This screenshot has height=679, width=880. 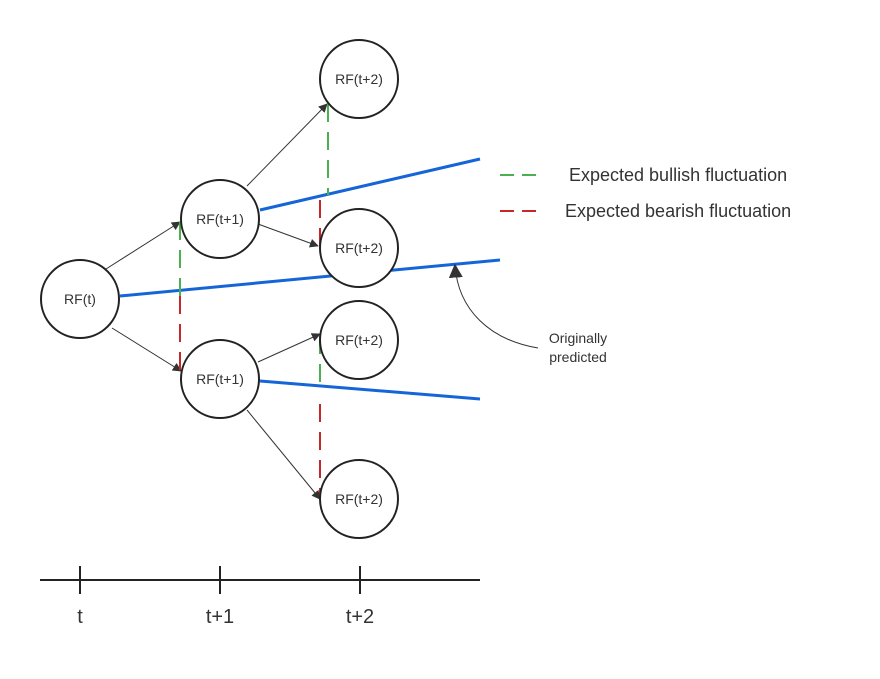 What do you see at coordinates (143, 245) in the screenshot?
I see `edge-root-to-t1-up` at bounding box center [143, 245].